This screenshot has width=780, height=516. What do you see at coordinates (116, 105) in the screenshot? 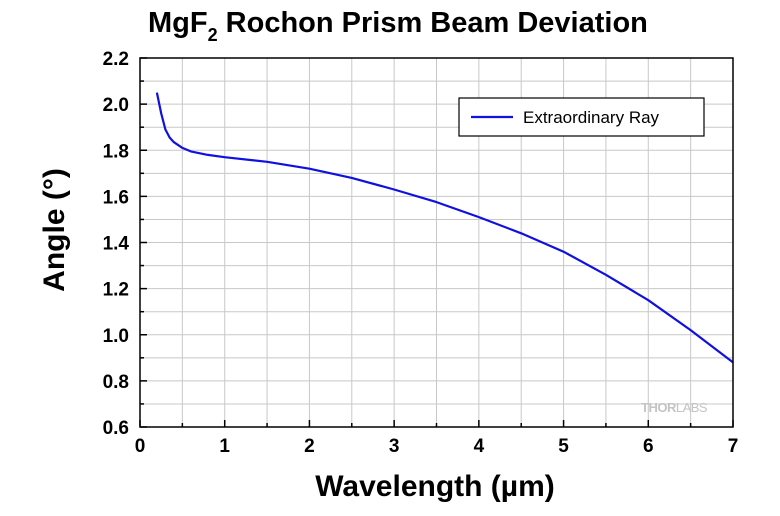
I see `y-tick-label: 2.0` at bounding box center [116, 105].